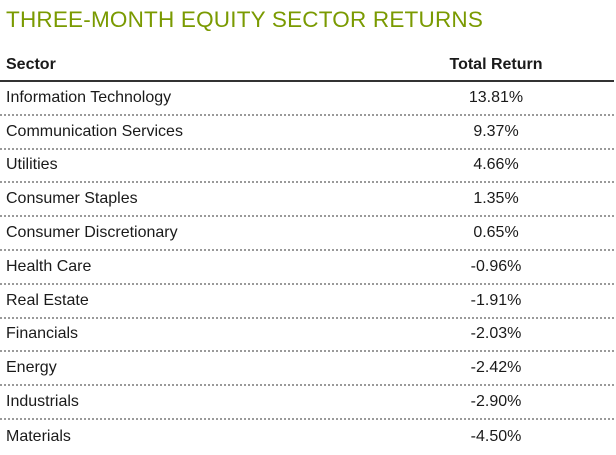 The width and height of the screenshot is (616, 455). I want to click on total-return-cell: -2.90%, so click(496, 402).